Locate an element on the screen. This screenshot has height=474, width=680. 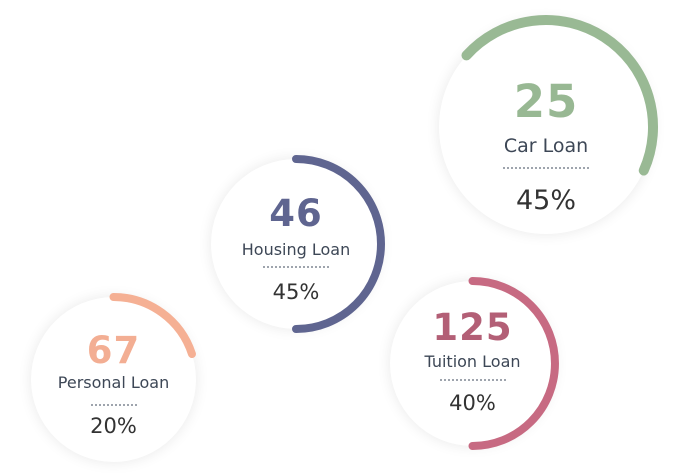
progress-ring-tuition is located at coordinates (513, 363).